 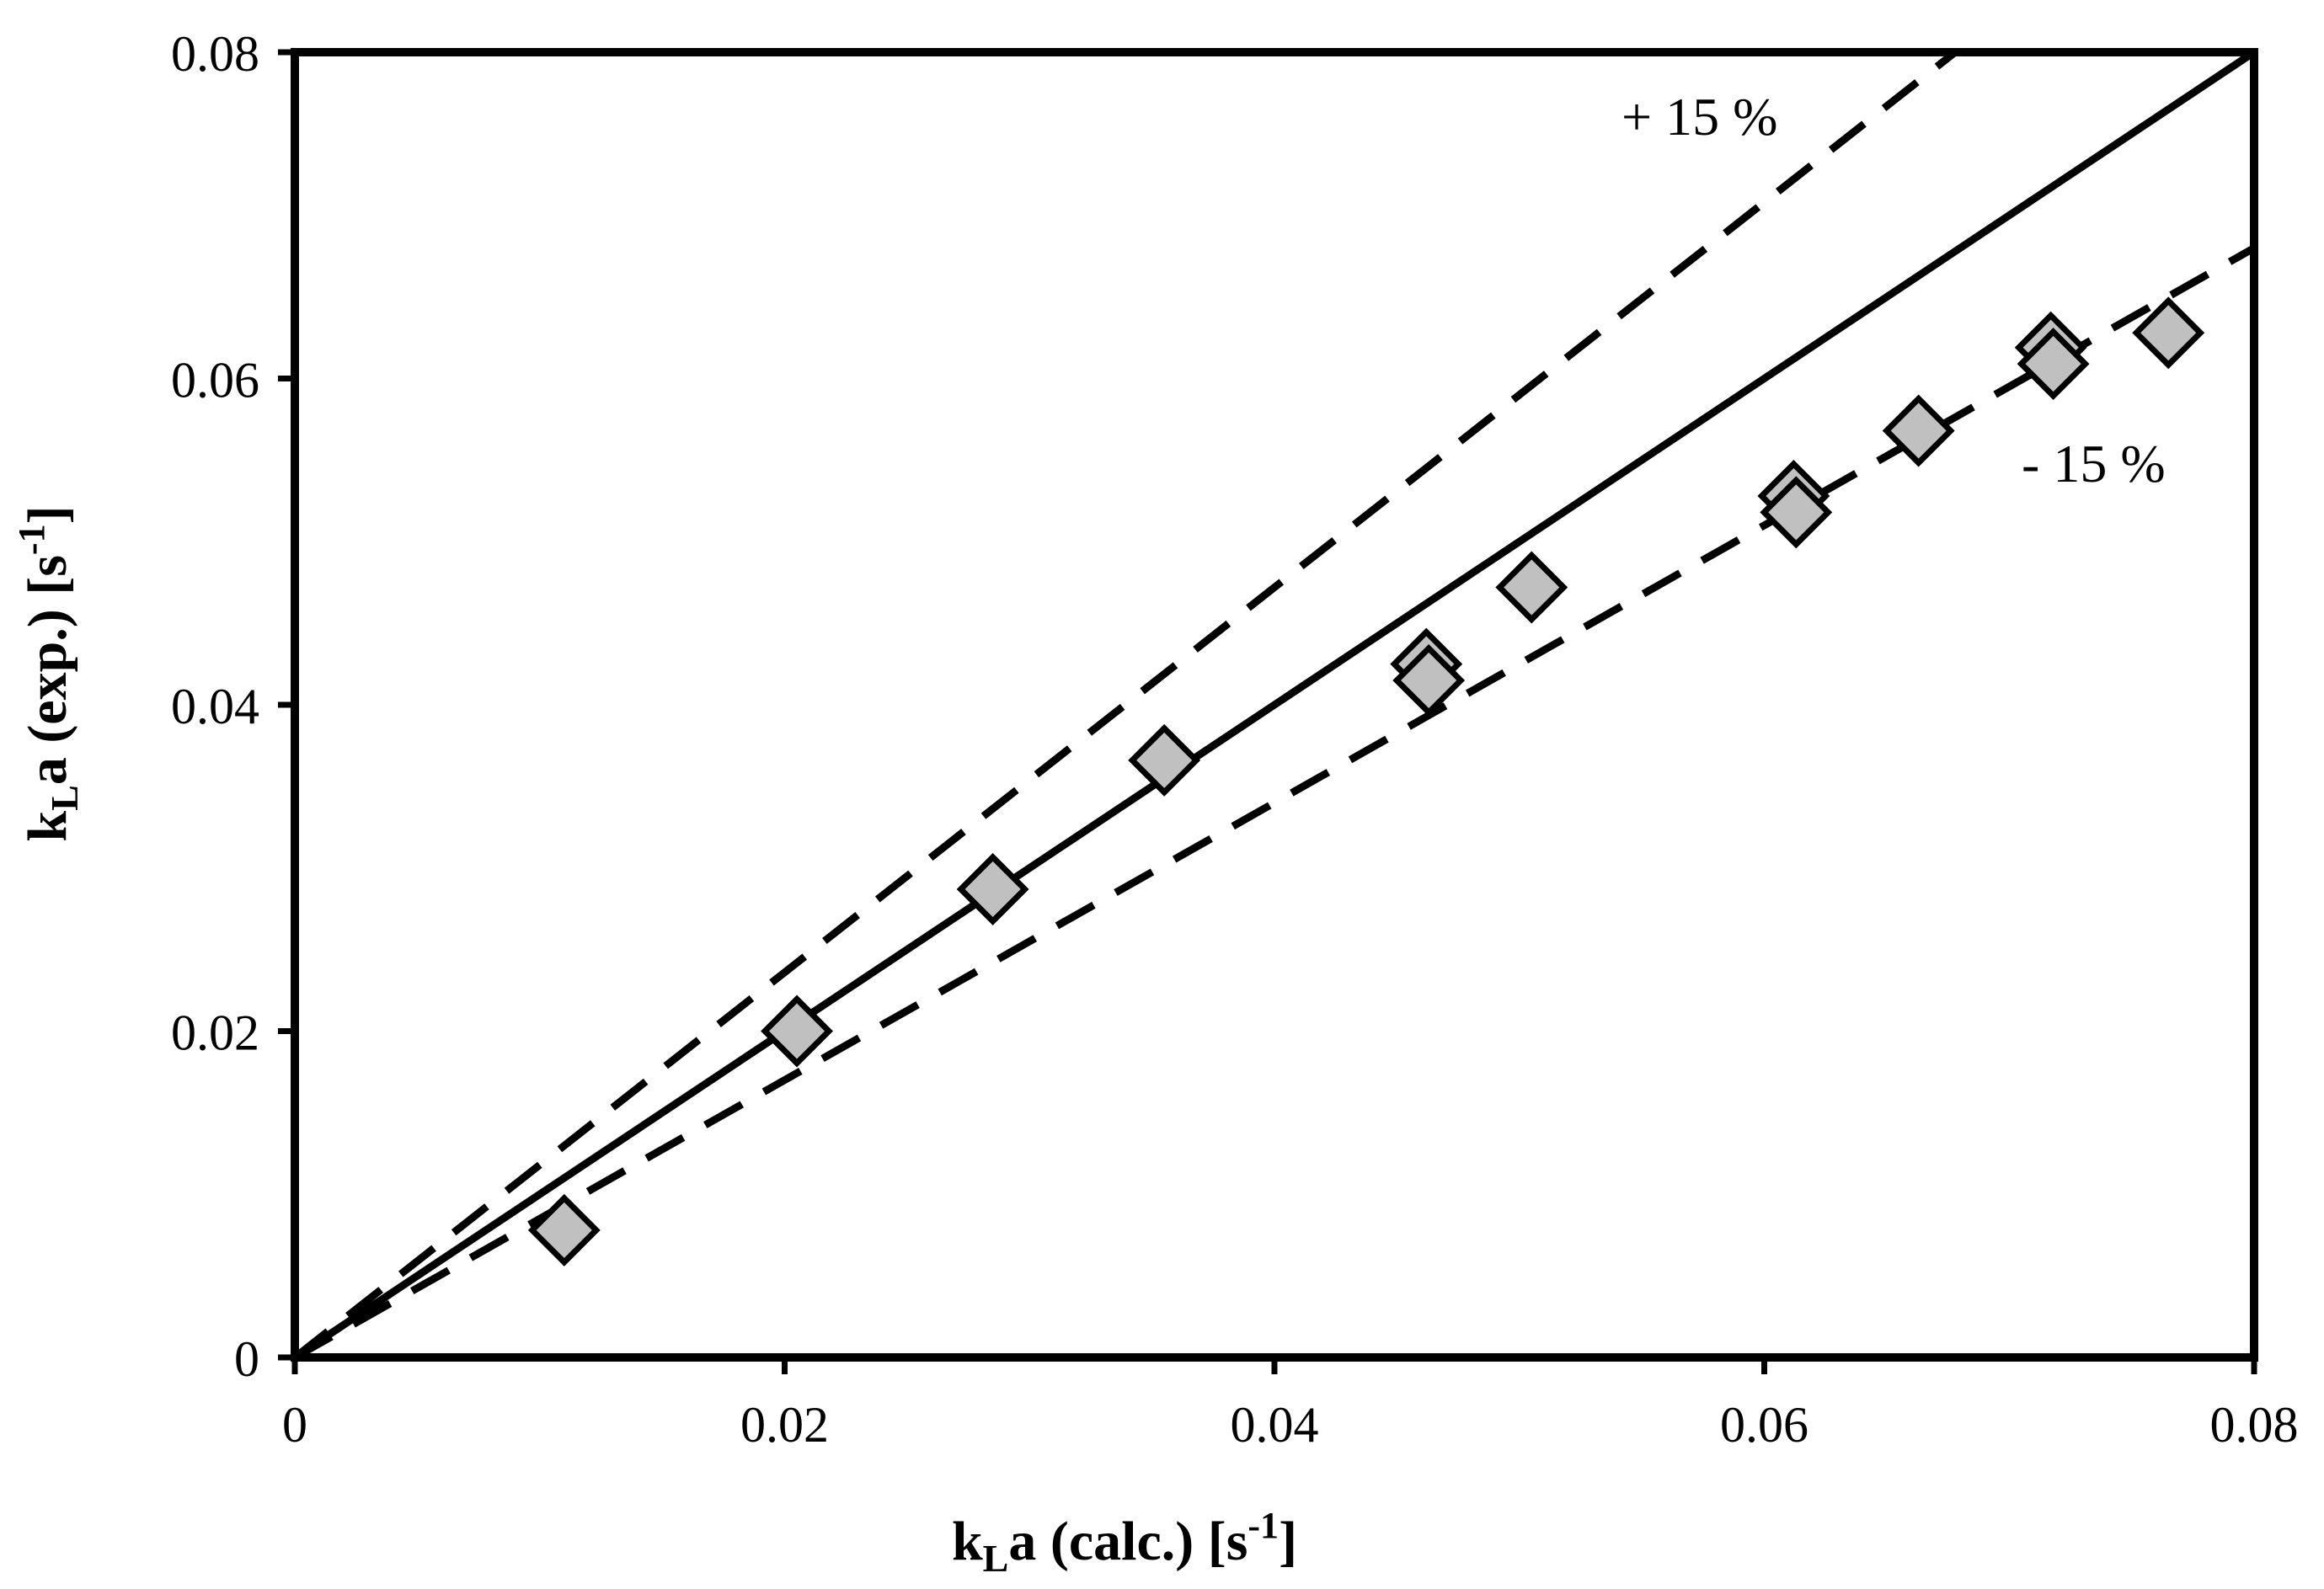 I want to click on x-title-rest: a (calc.) [s, so click(x=1127, y=1541).